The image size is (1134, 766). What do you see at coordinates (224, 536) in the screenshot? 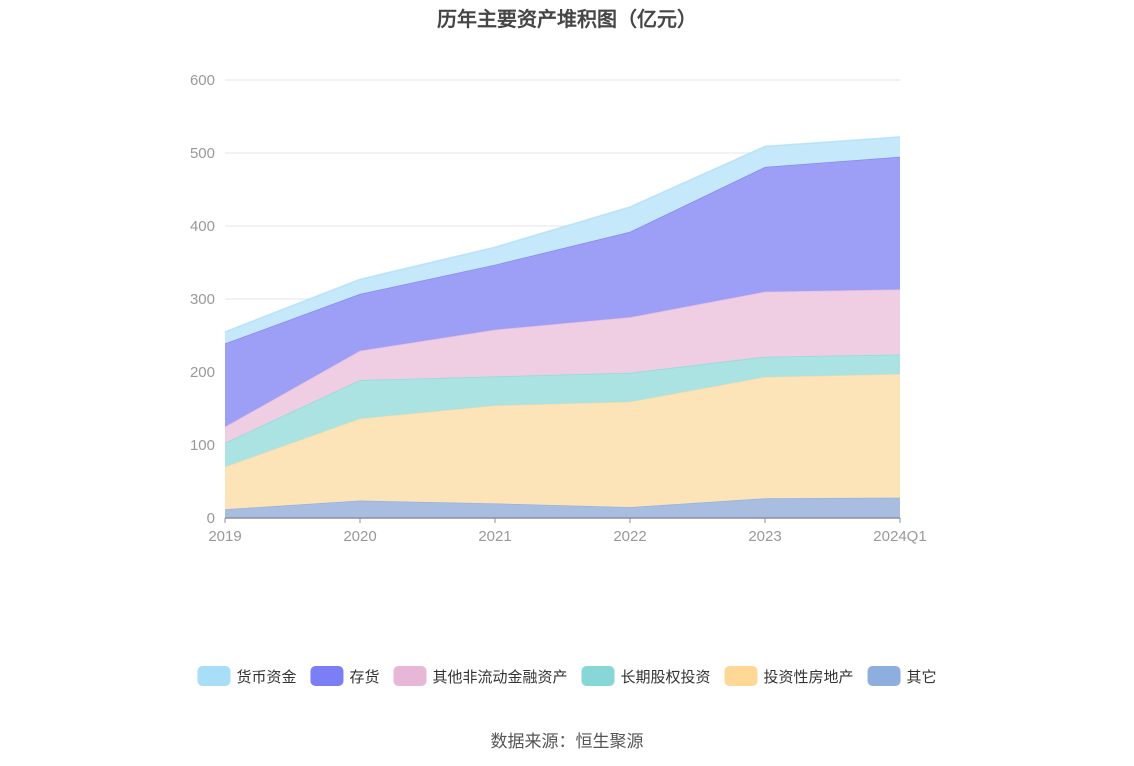
I see `x-tick-label: 2019` at bounding box center [224, 536].